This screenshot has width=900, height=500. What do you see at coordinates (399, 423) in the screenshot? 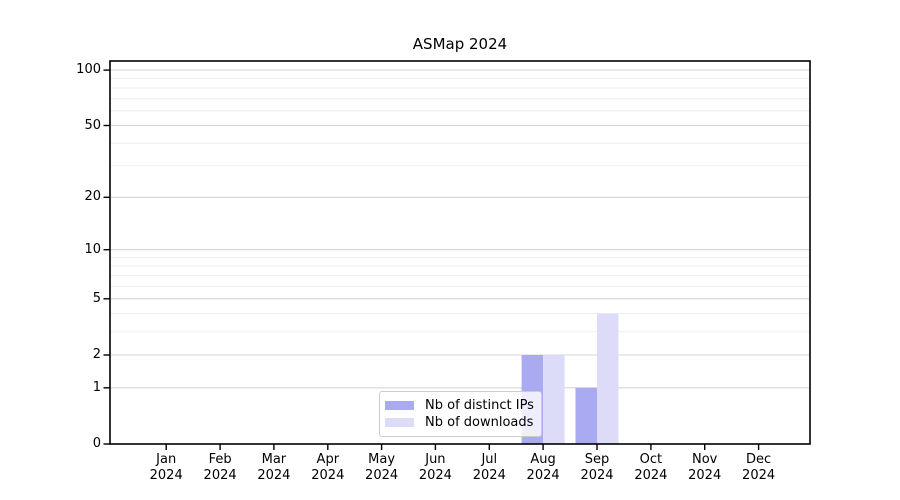
I see `legend-swatch-downloads-icon` at bounding box center [399, 423].